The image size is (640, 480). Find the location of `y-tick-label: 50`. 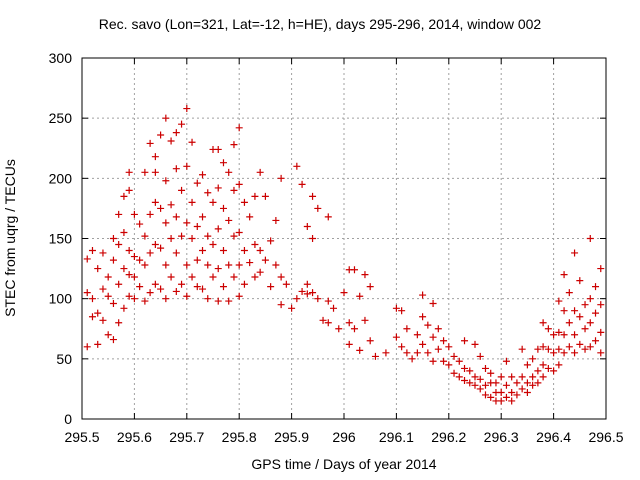

y-tick-label: 50 is located at coordinates (64, 359).